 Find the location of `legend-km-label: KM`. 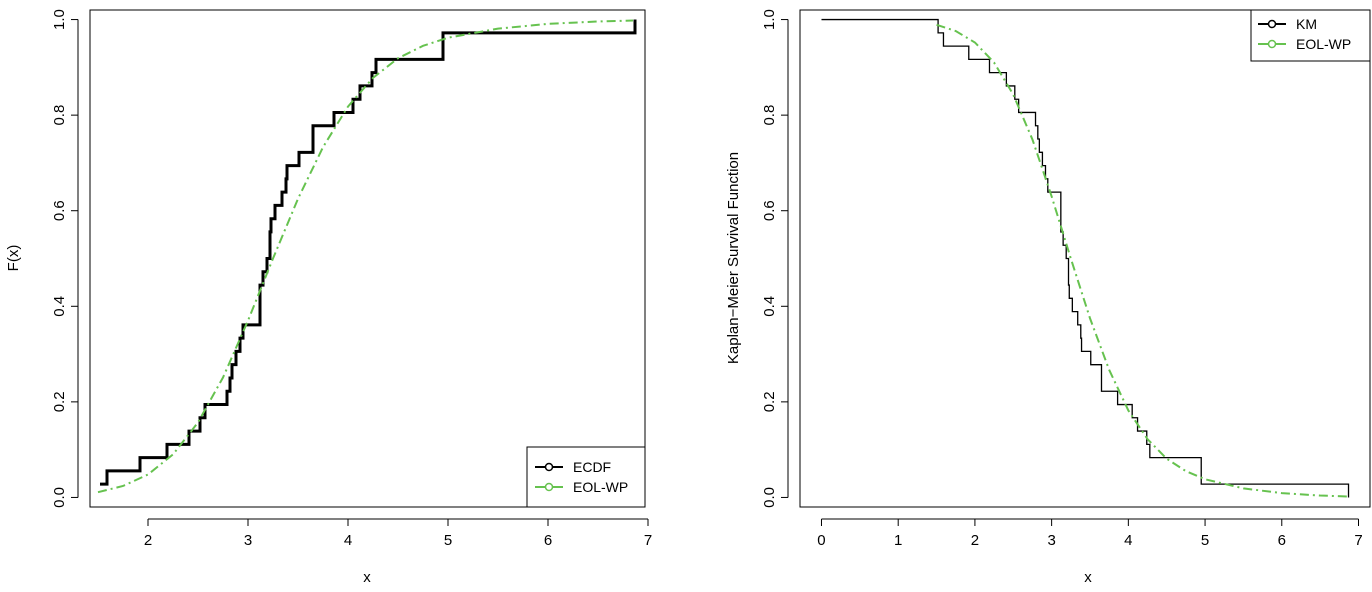

legend-km-label: KM is located at coordinates (1306, 24).